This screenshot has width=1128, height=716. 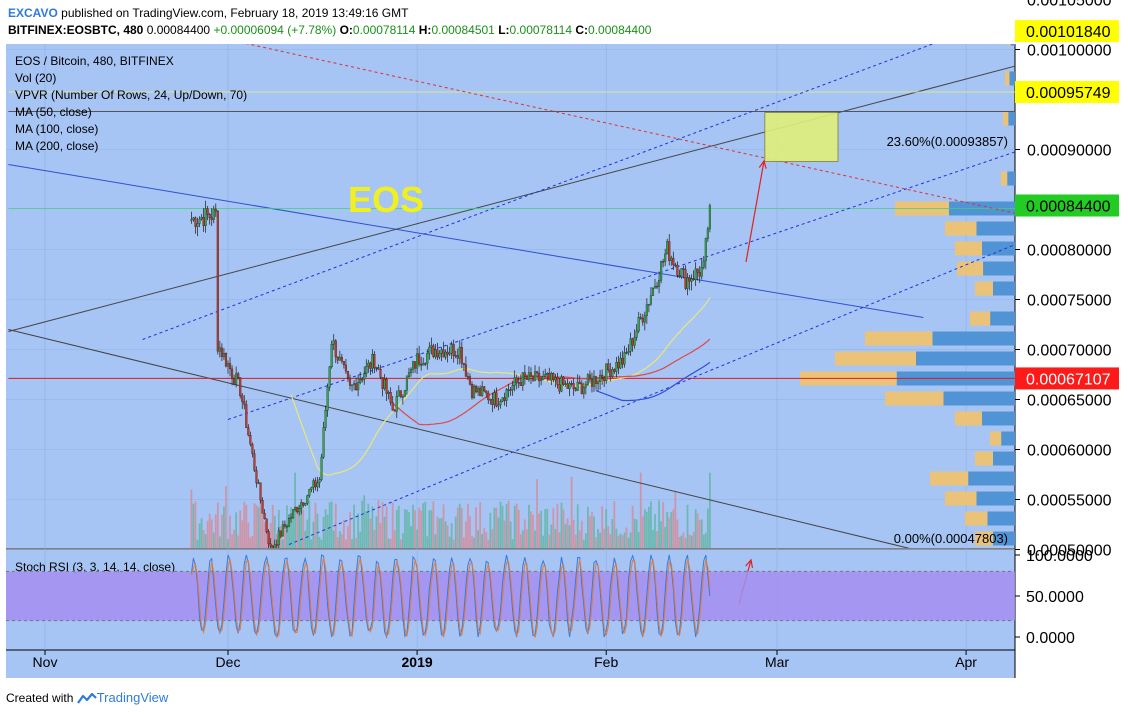 I want to click on open-value: 0.00078114, so click(x=384, y=30).